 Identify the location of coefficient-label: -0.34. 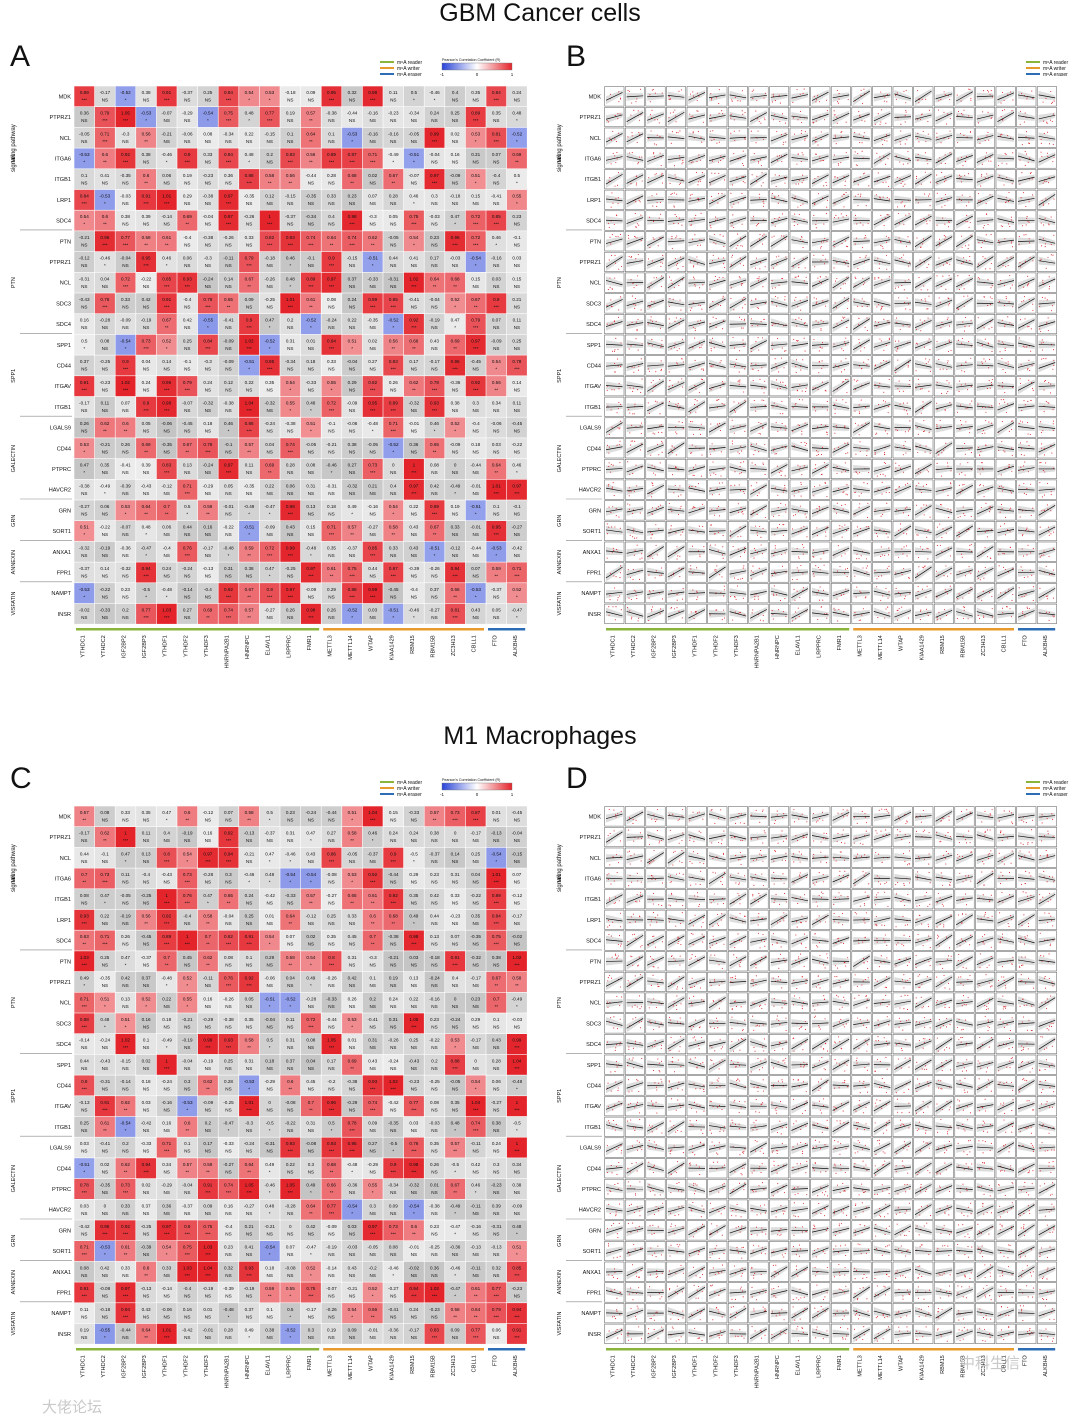
(228, 133).